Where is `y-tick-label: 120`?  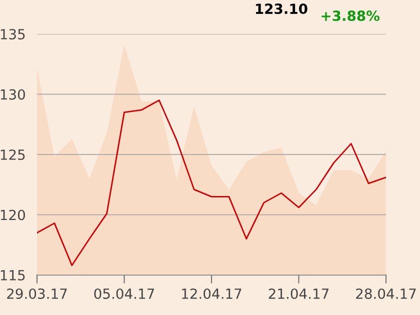 y-tick-label: 120 is located at coordinates (12, 215).